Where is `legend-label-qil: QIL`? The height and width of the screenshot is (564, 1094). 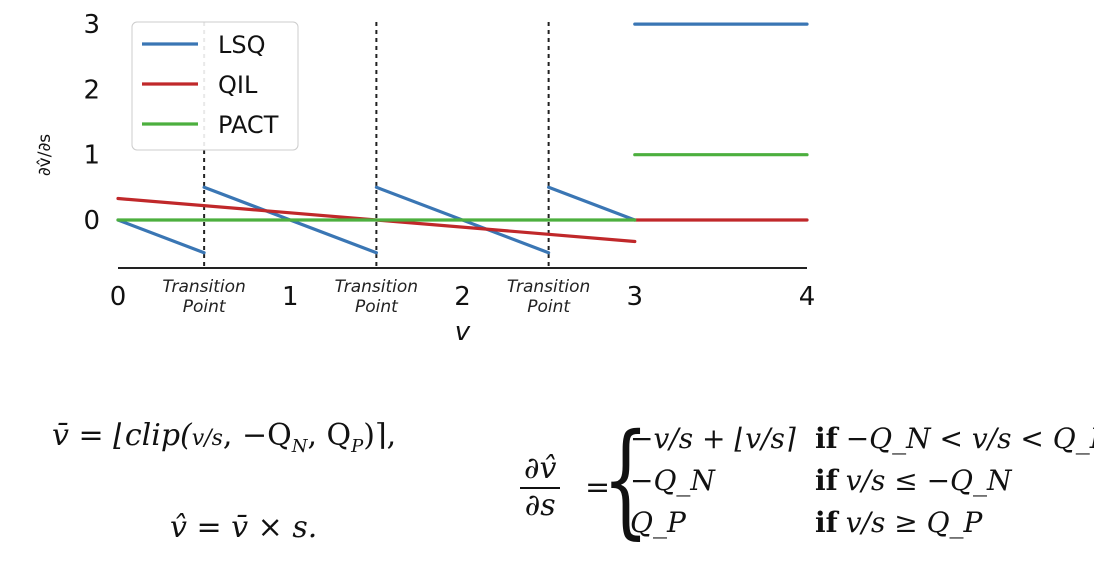
legend-label-qil: QIL is located at coordinates (238, 85).